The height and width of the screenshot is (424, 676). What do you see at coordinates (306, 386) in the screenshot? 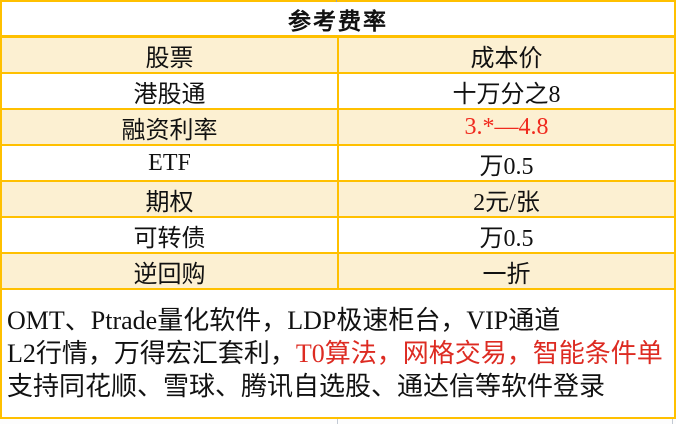
I see `note-line-login: 支持同花顺、雪球、腾讯自选股、通达信等软件登录` at bounding box center [306, 386].